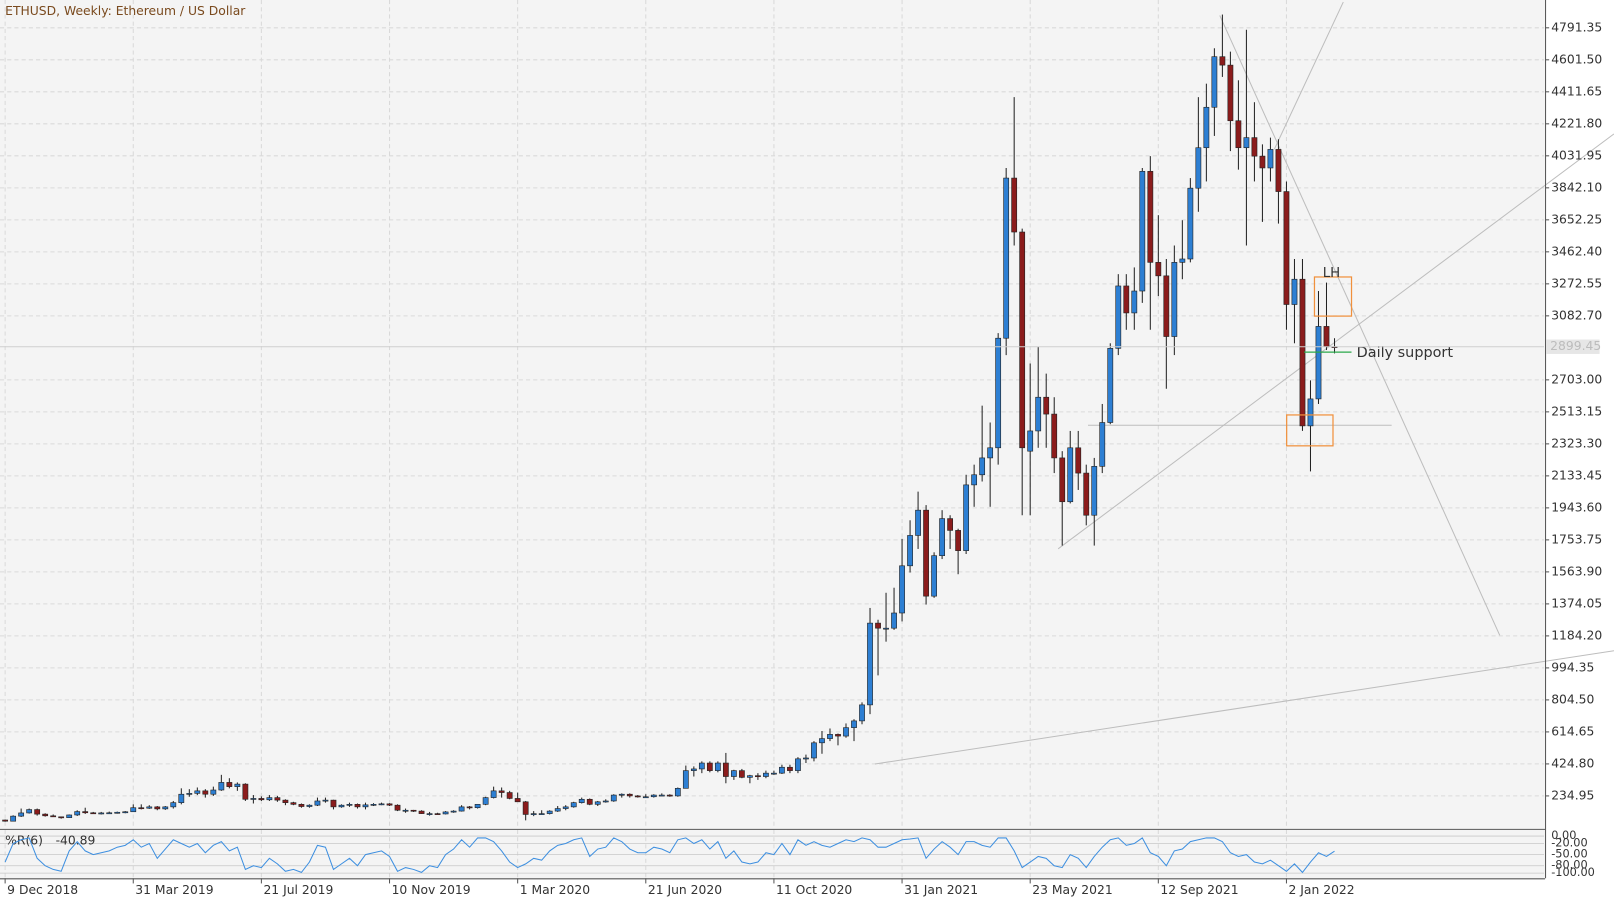 The height and width of the screenshot is (903, 1614). I want to click on x-tick-label: 11 Oct 2020, so click(814, 890).